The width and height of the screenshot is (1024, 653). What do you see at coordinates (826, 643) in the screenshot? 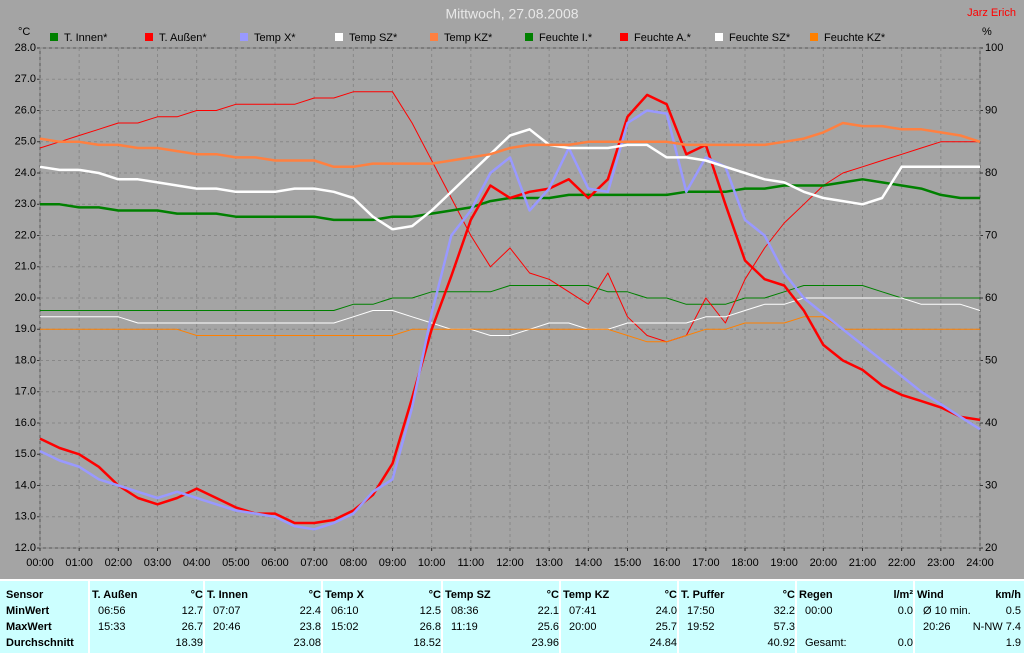
I see `table-cell: Gesamt:` at bounding box center [826, 643].